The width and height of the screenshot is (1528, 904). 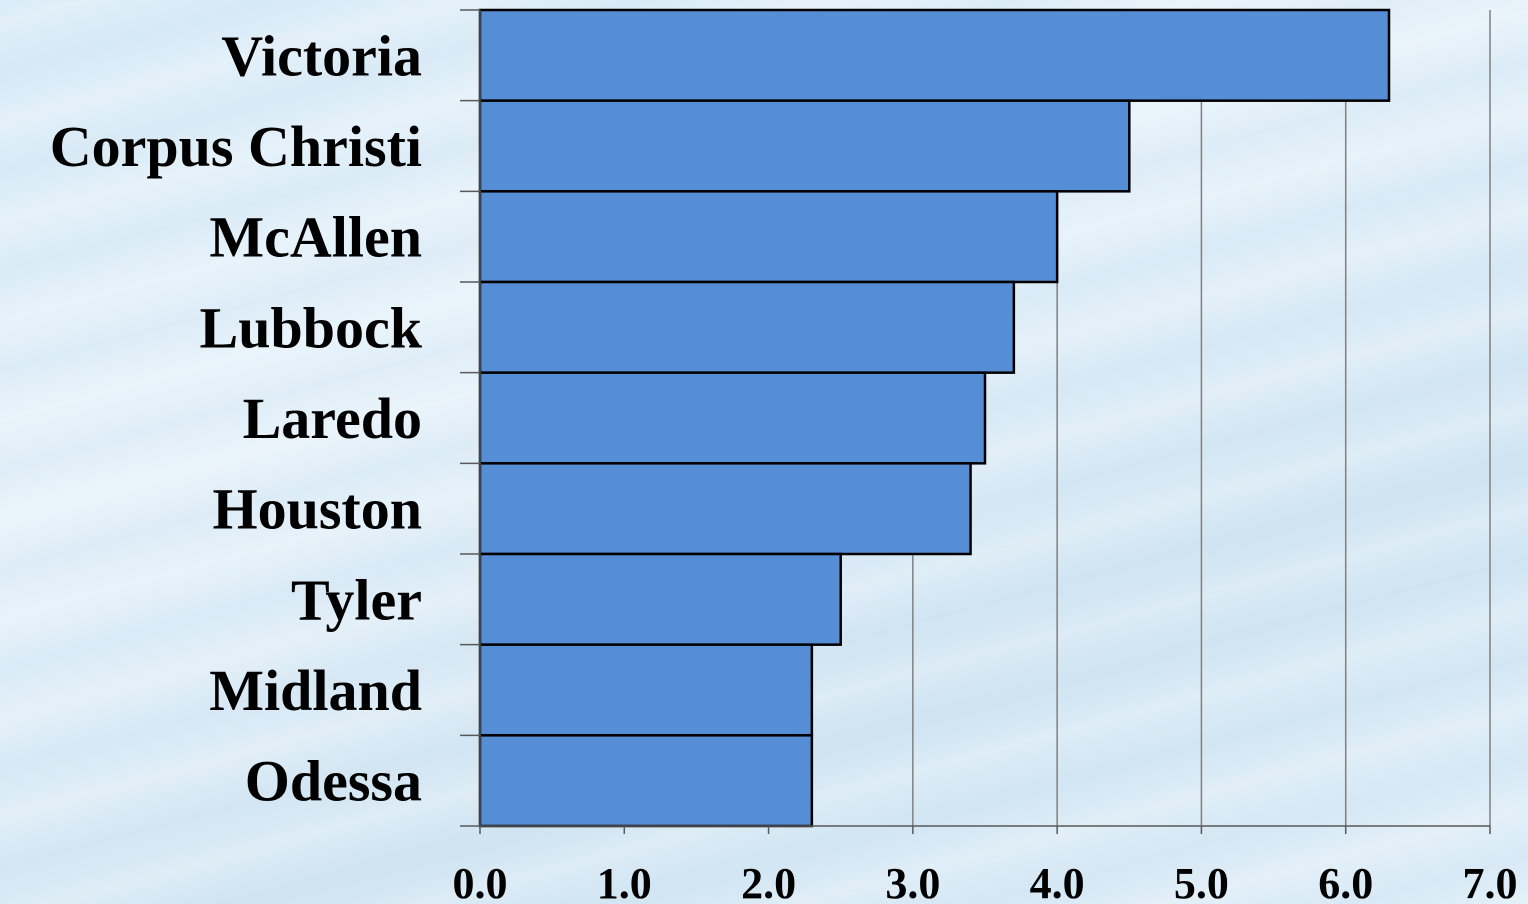 I want to click on category-label: Tyler, so click(x=356, y=599).